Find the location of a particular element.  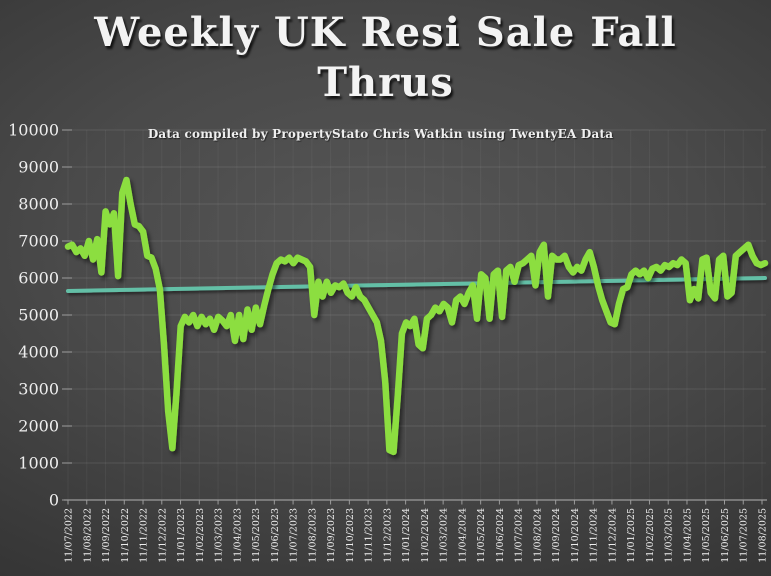

x-tick-label: 11/01/2024 is located at coordinates (406, 535).